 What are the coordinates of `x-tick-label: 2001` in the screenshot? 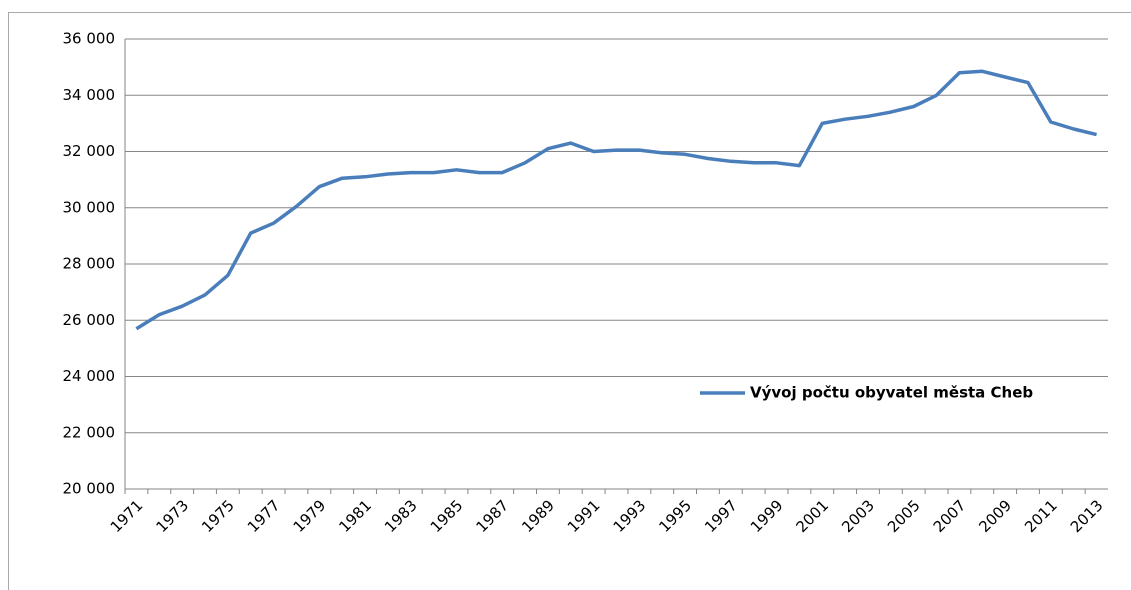 It's located at (813, 516).